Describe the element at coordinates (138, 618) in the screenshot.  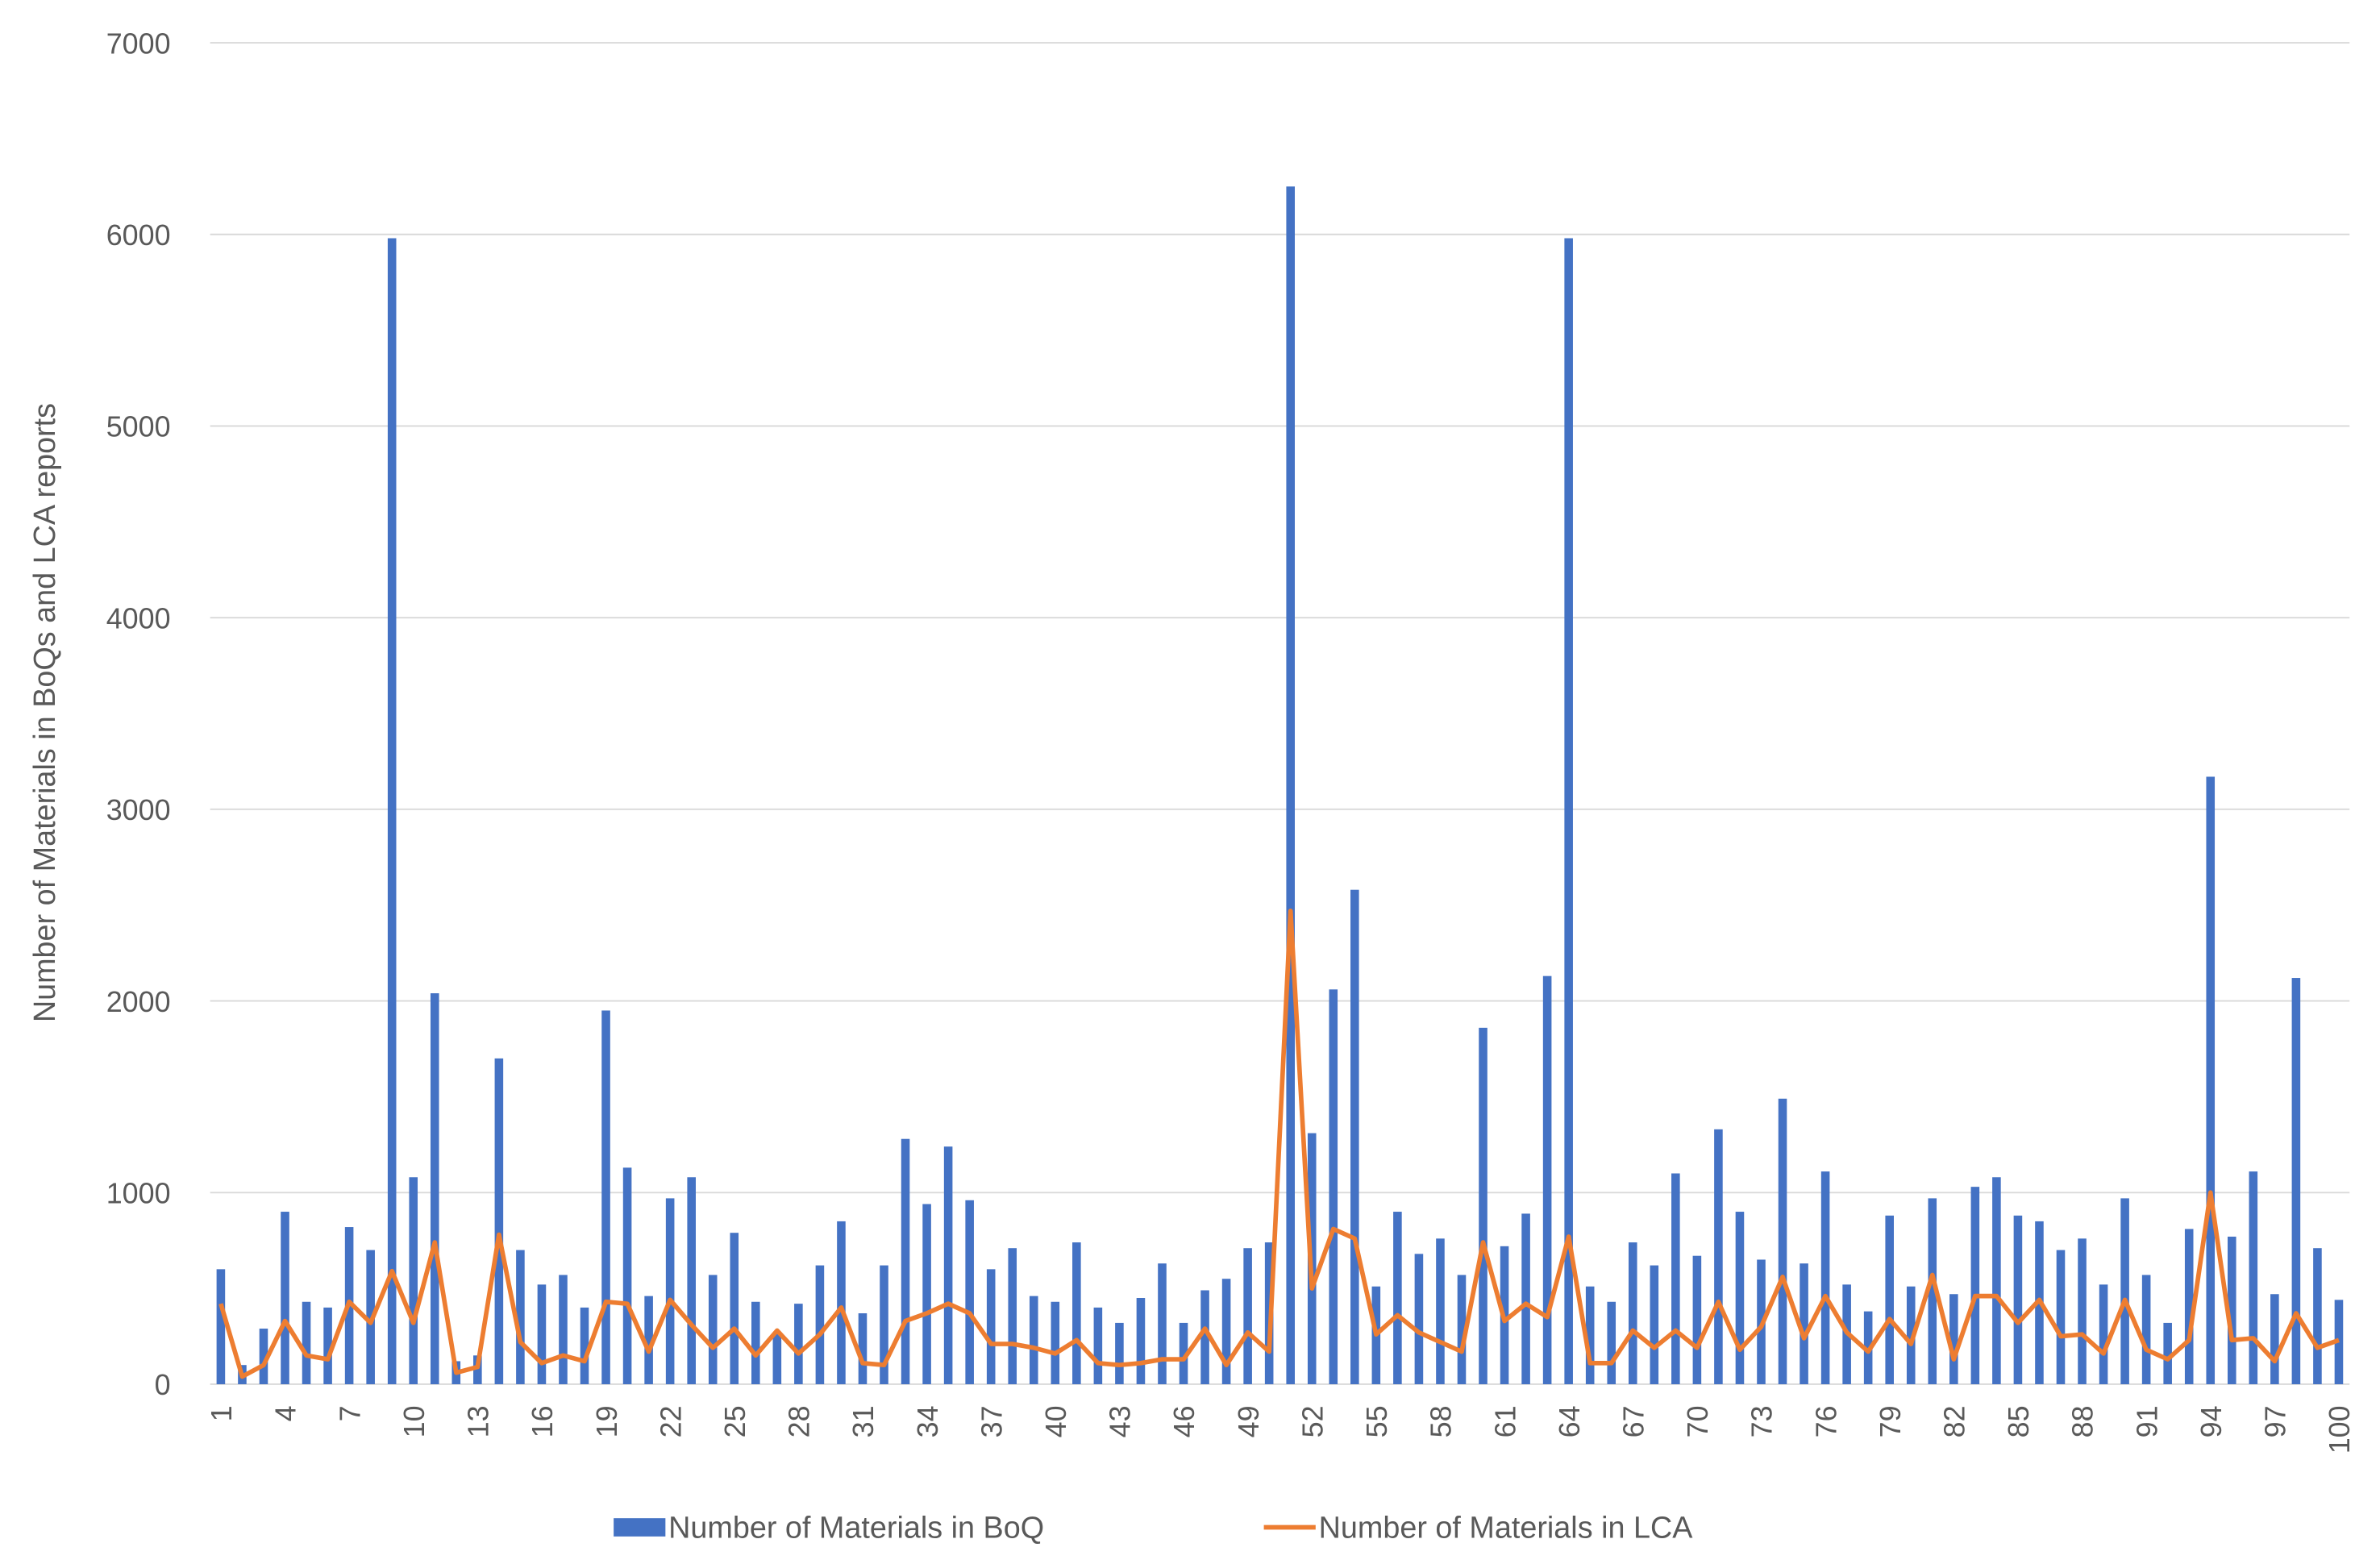
I see `y-tick-label: 4000` at that location.